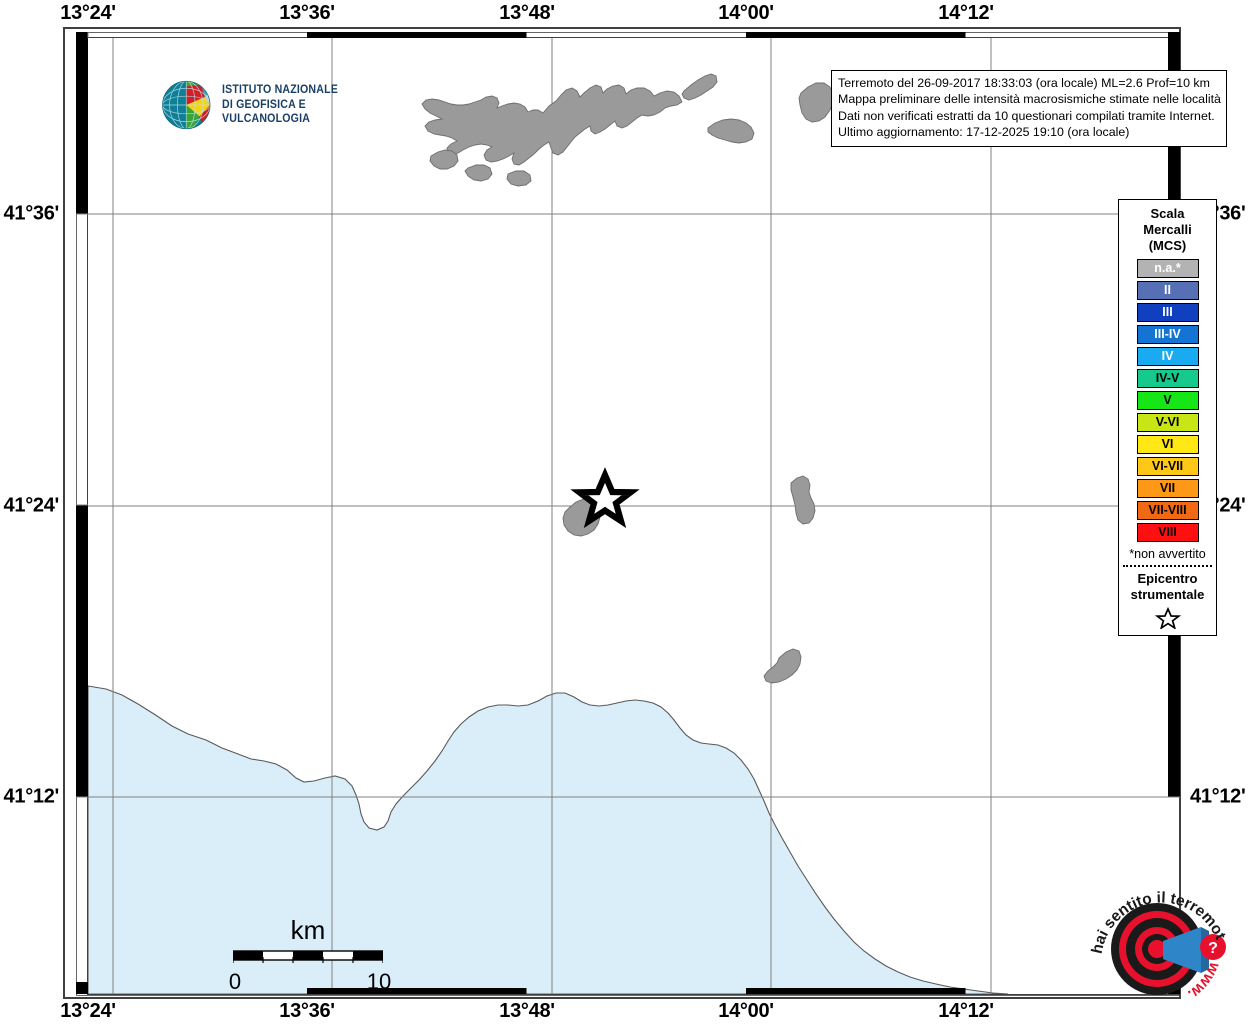 This screenshot has height=1024, width=1257. Describe the element at coordinates (527, 13) in the screenshot. I see `lon-tick-label-top-2: 13°48'` at that location.